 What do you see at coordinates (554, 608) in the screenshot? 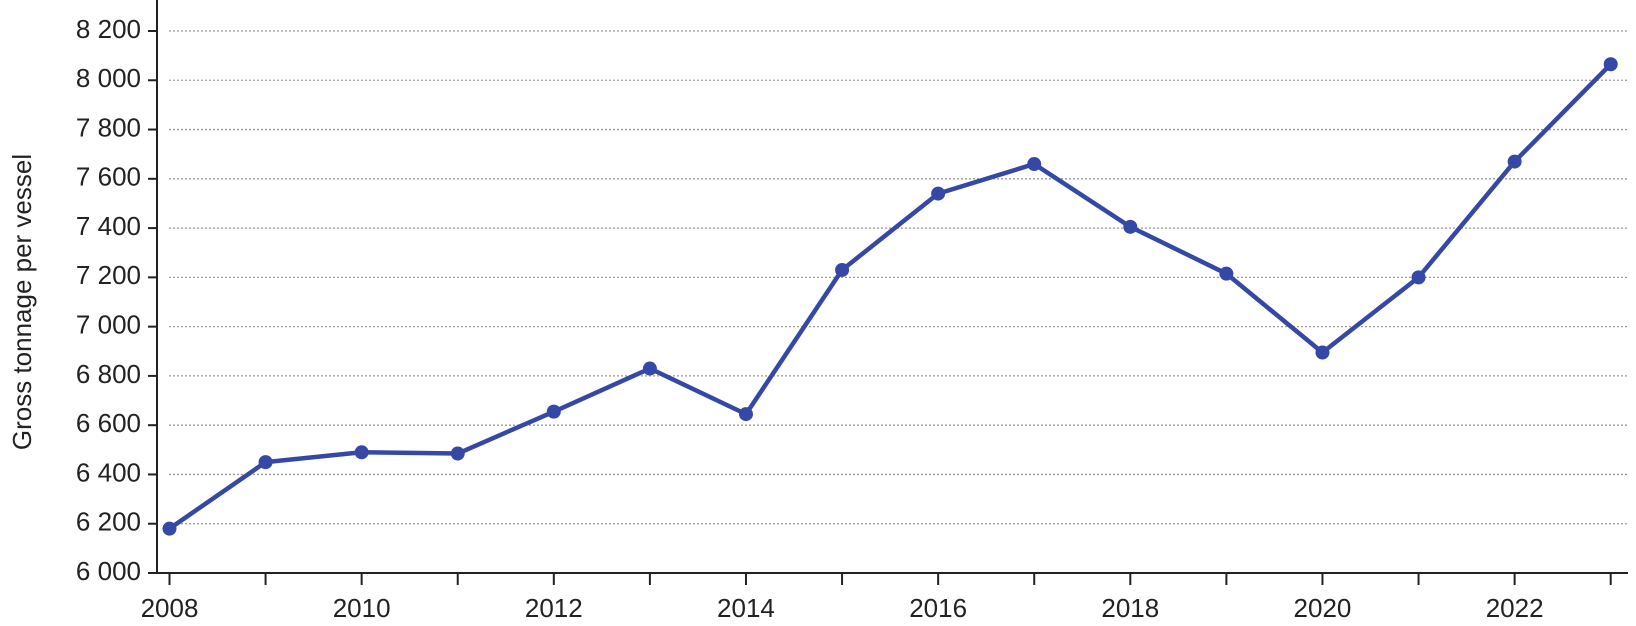
I see `x-tick-label: 2012` at bounding box center [554, 608].